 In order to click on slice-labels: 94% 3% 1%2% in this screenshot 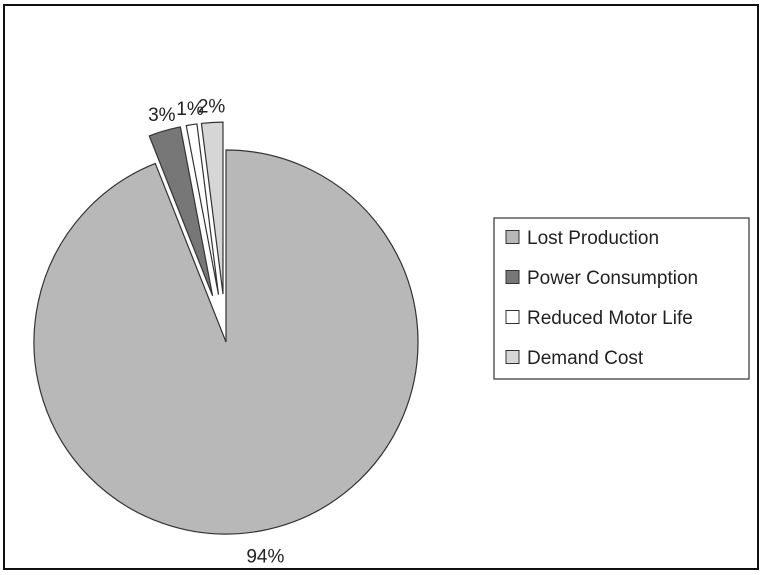, I will do `click(216, 331)`.